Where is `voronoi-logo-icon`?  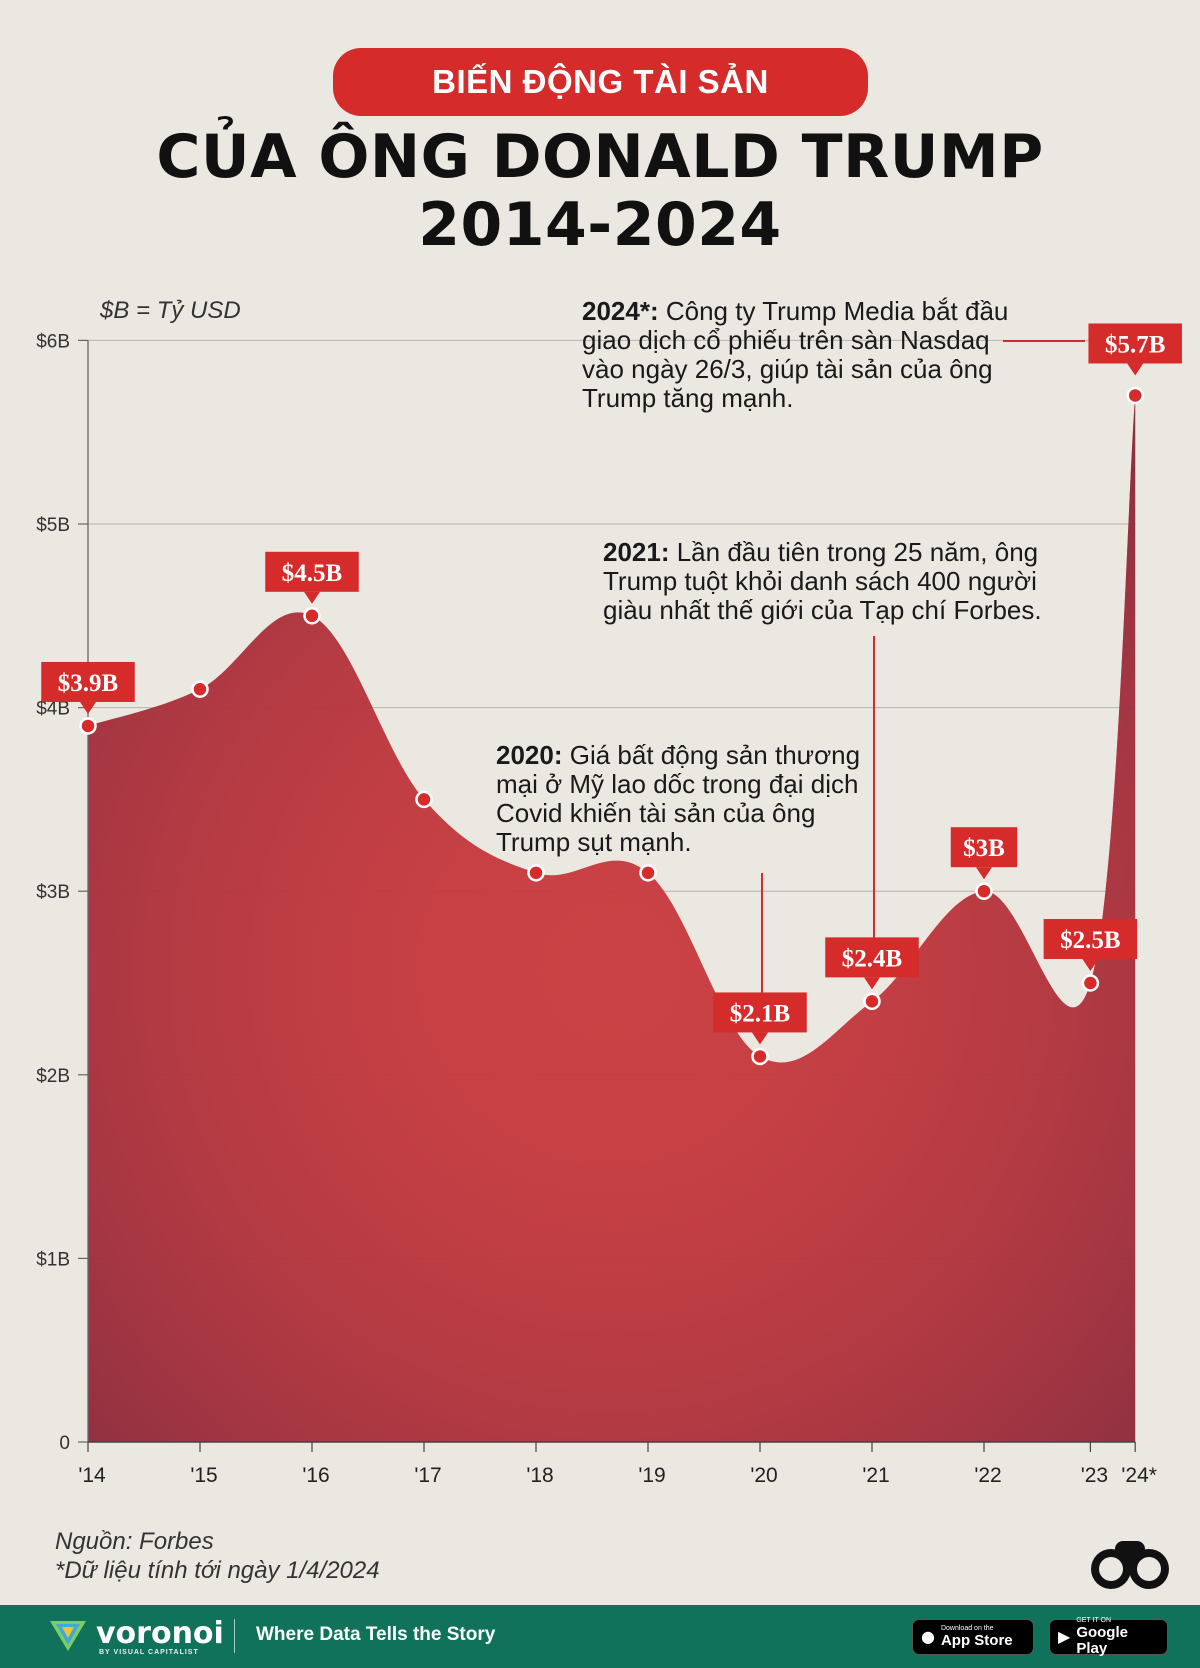
voronoi-logo-icon is located at coordinates (68, 1636).